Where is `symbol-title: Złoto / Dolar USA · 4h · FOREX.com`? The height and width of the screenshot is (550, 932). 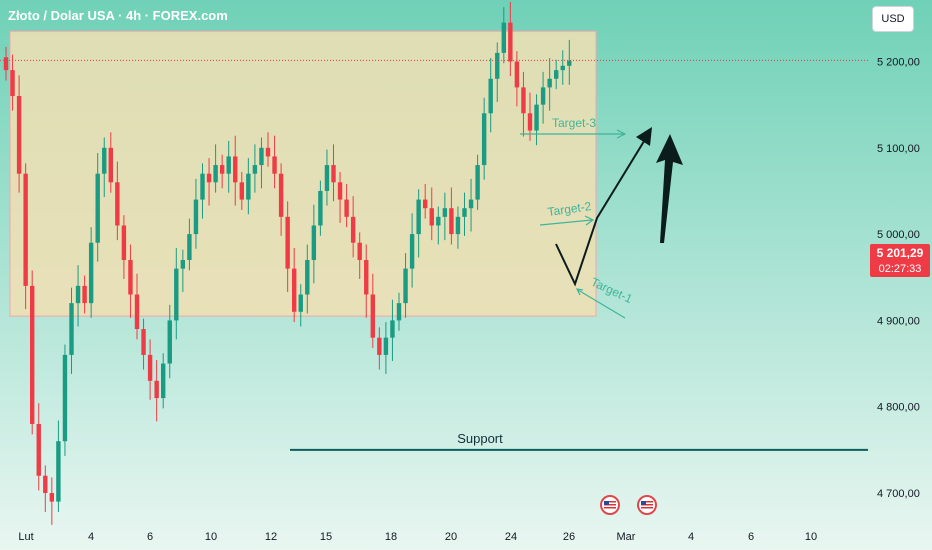
symbol-title: Złoto / Dolar USA · 4h · FOREX.com is located at coordinates (118, 15).